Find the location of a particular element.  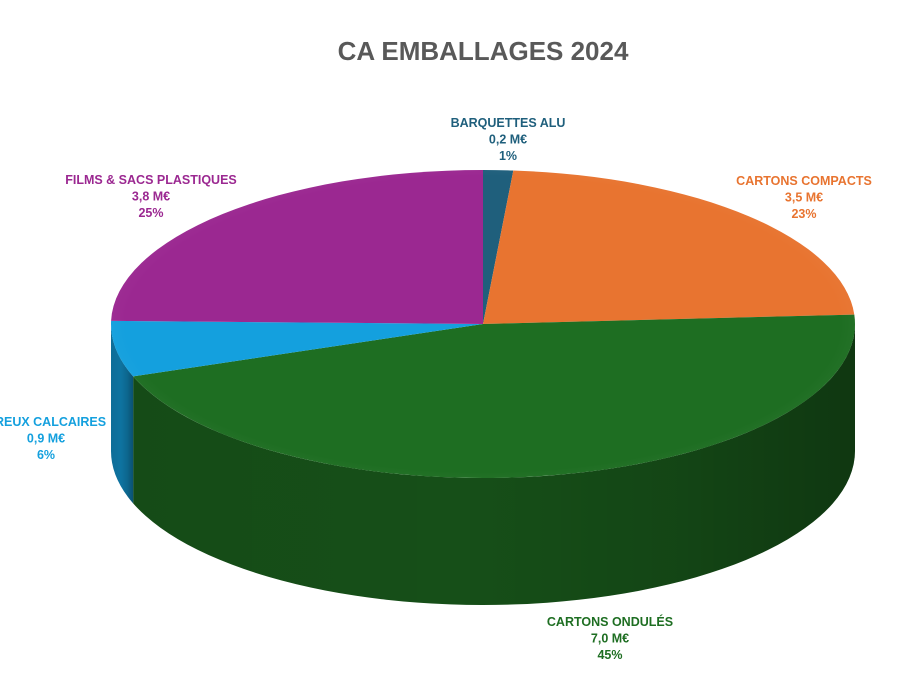

data-label-3: CARTONS ONDULÉS 7,0 M€ 45% is located at coordinates (610, 638).